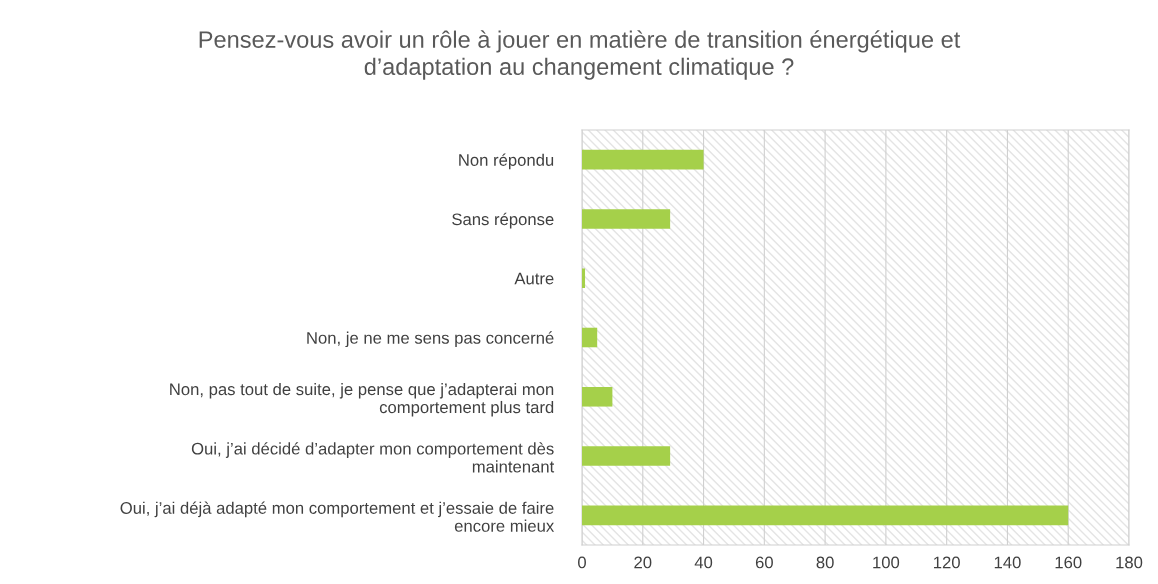  Describe the element at coordinates (506, 161) in the screenshot. I see `y-tick-label: Non répondu` at that location.